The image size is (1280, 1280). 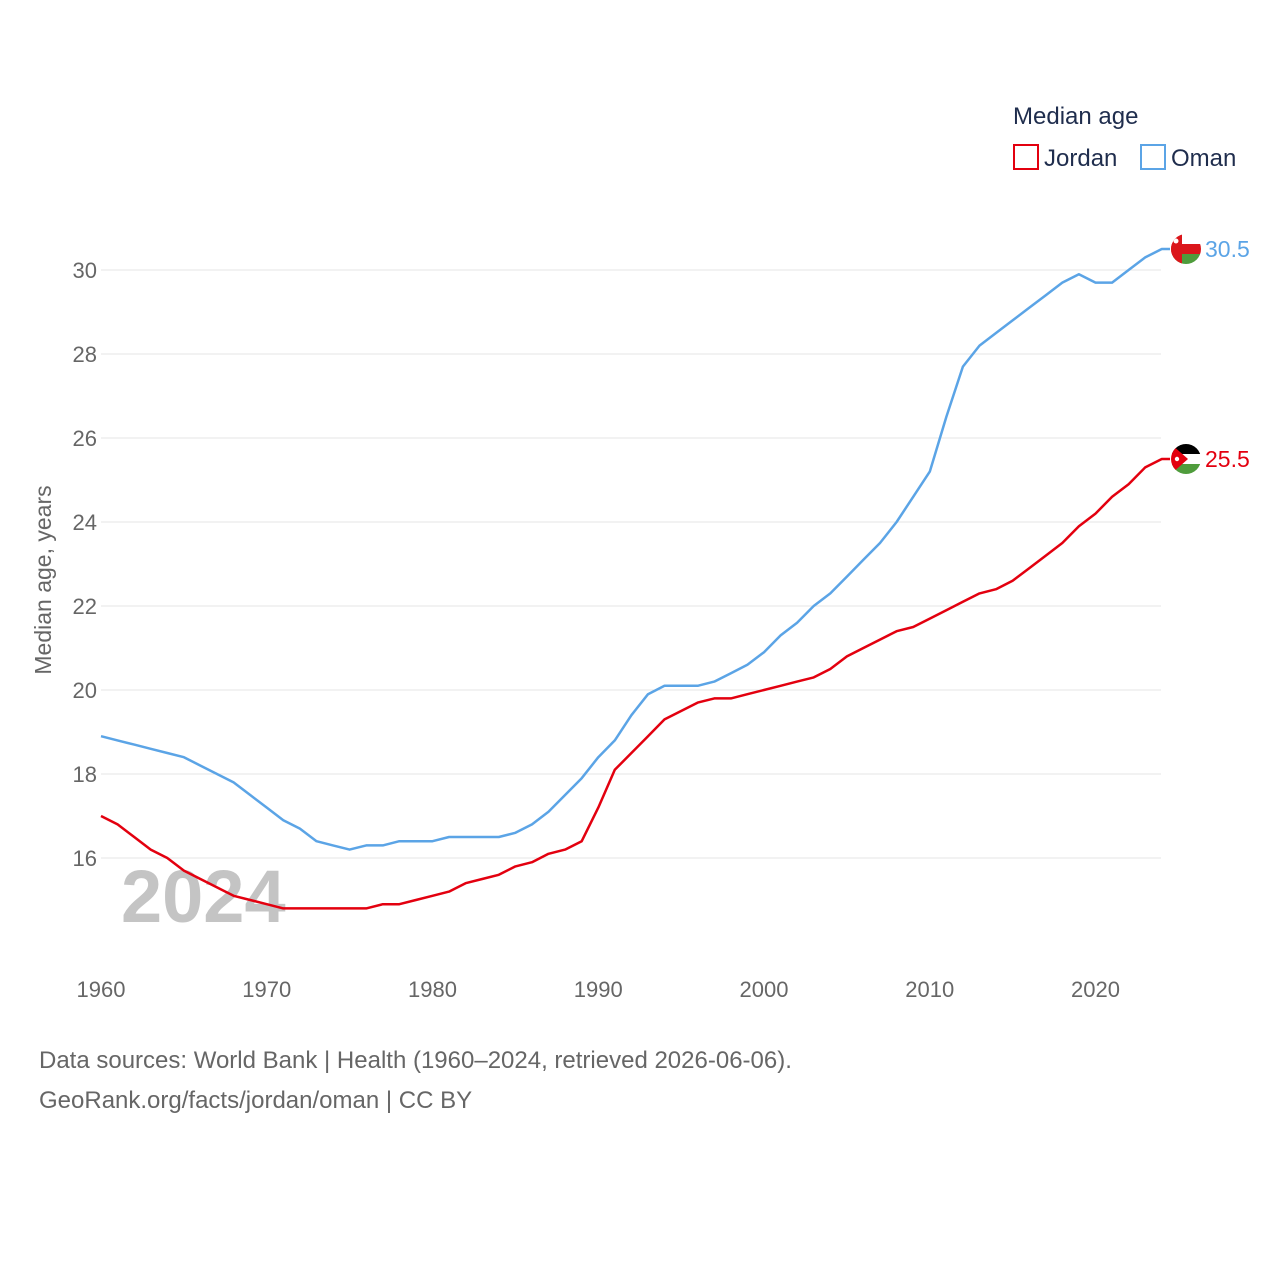 What do you see at coordinates (1186, 249) in the screenshot?
I see `oman-flag-icon` at bounding box center [1186, 249].